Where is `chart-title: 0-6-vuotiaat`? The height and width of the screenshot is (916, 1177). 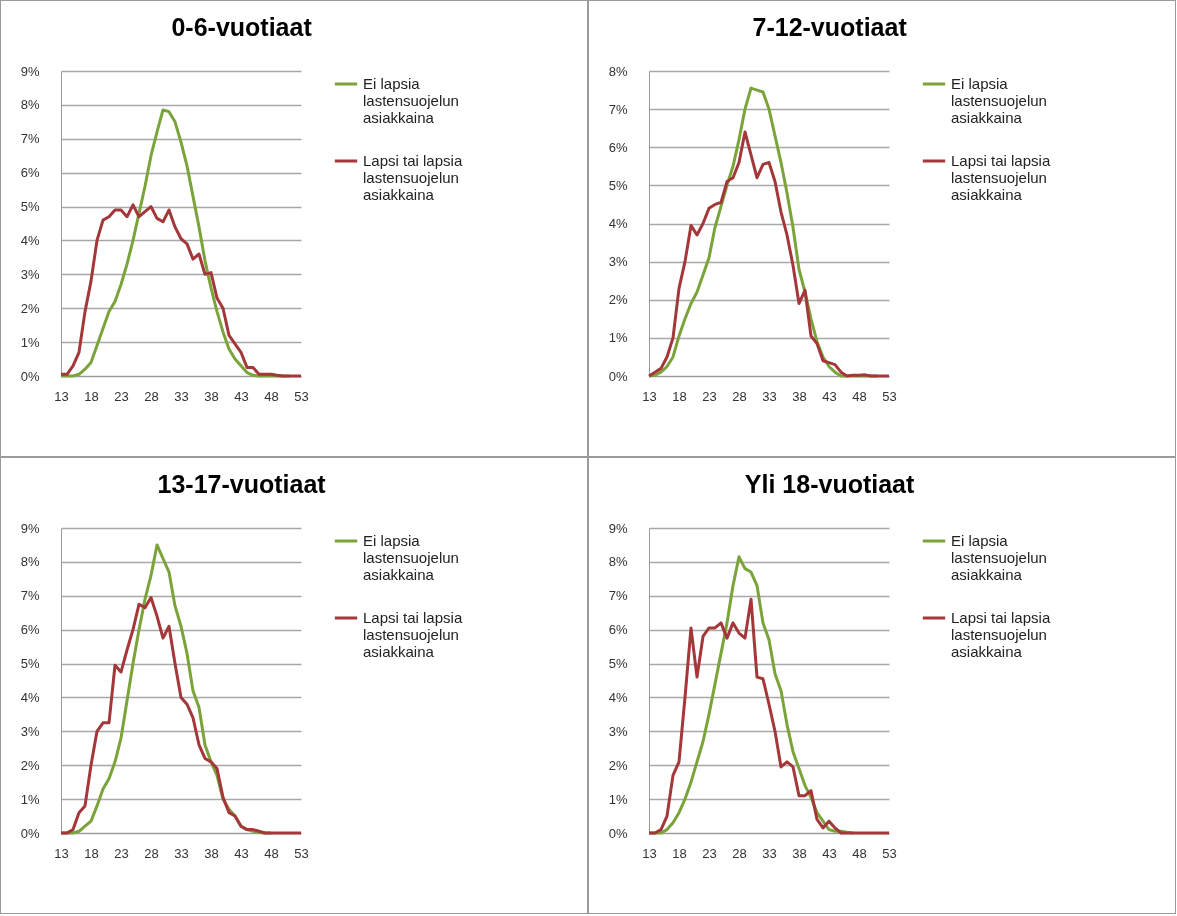
chart-title: 0-6-vuotiaat is located at coordinates (242, 27).